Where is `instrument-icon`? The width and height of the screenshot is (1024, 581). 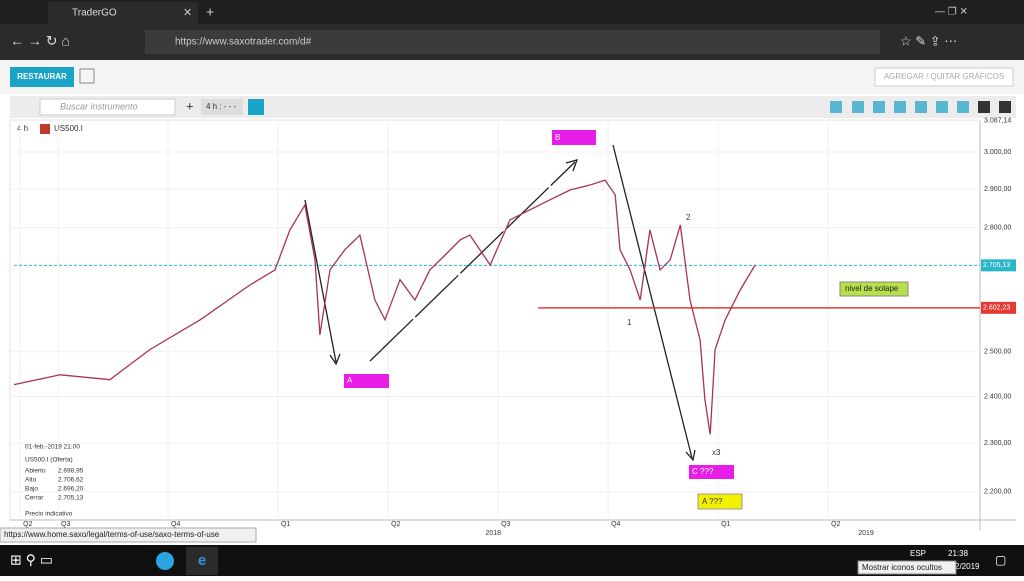
instrument-icon is located at coordinates (45, 129).